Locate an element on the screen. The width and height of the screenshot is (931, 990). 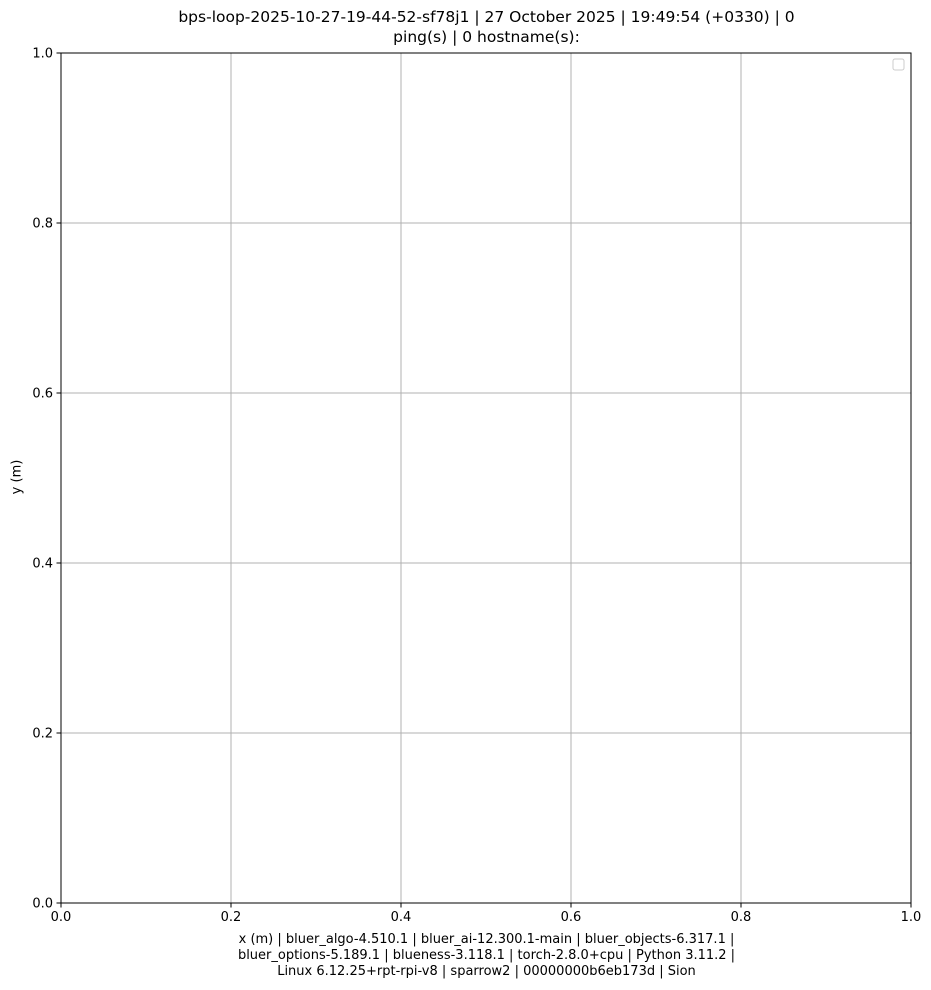
x-tick-label: 0.4 is located at coordinates (401, 917).